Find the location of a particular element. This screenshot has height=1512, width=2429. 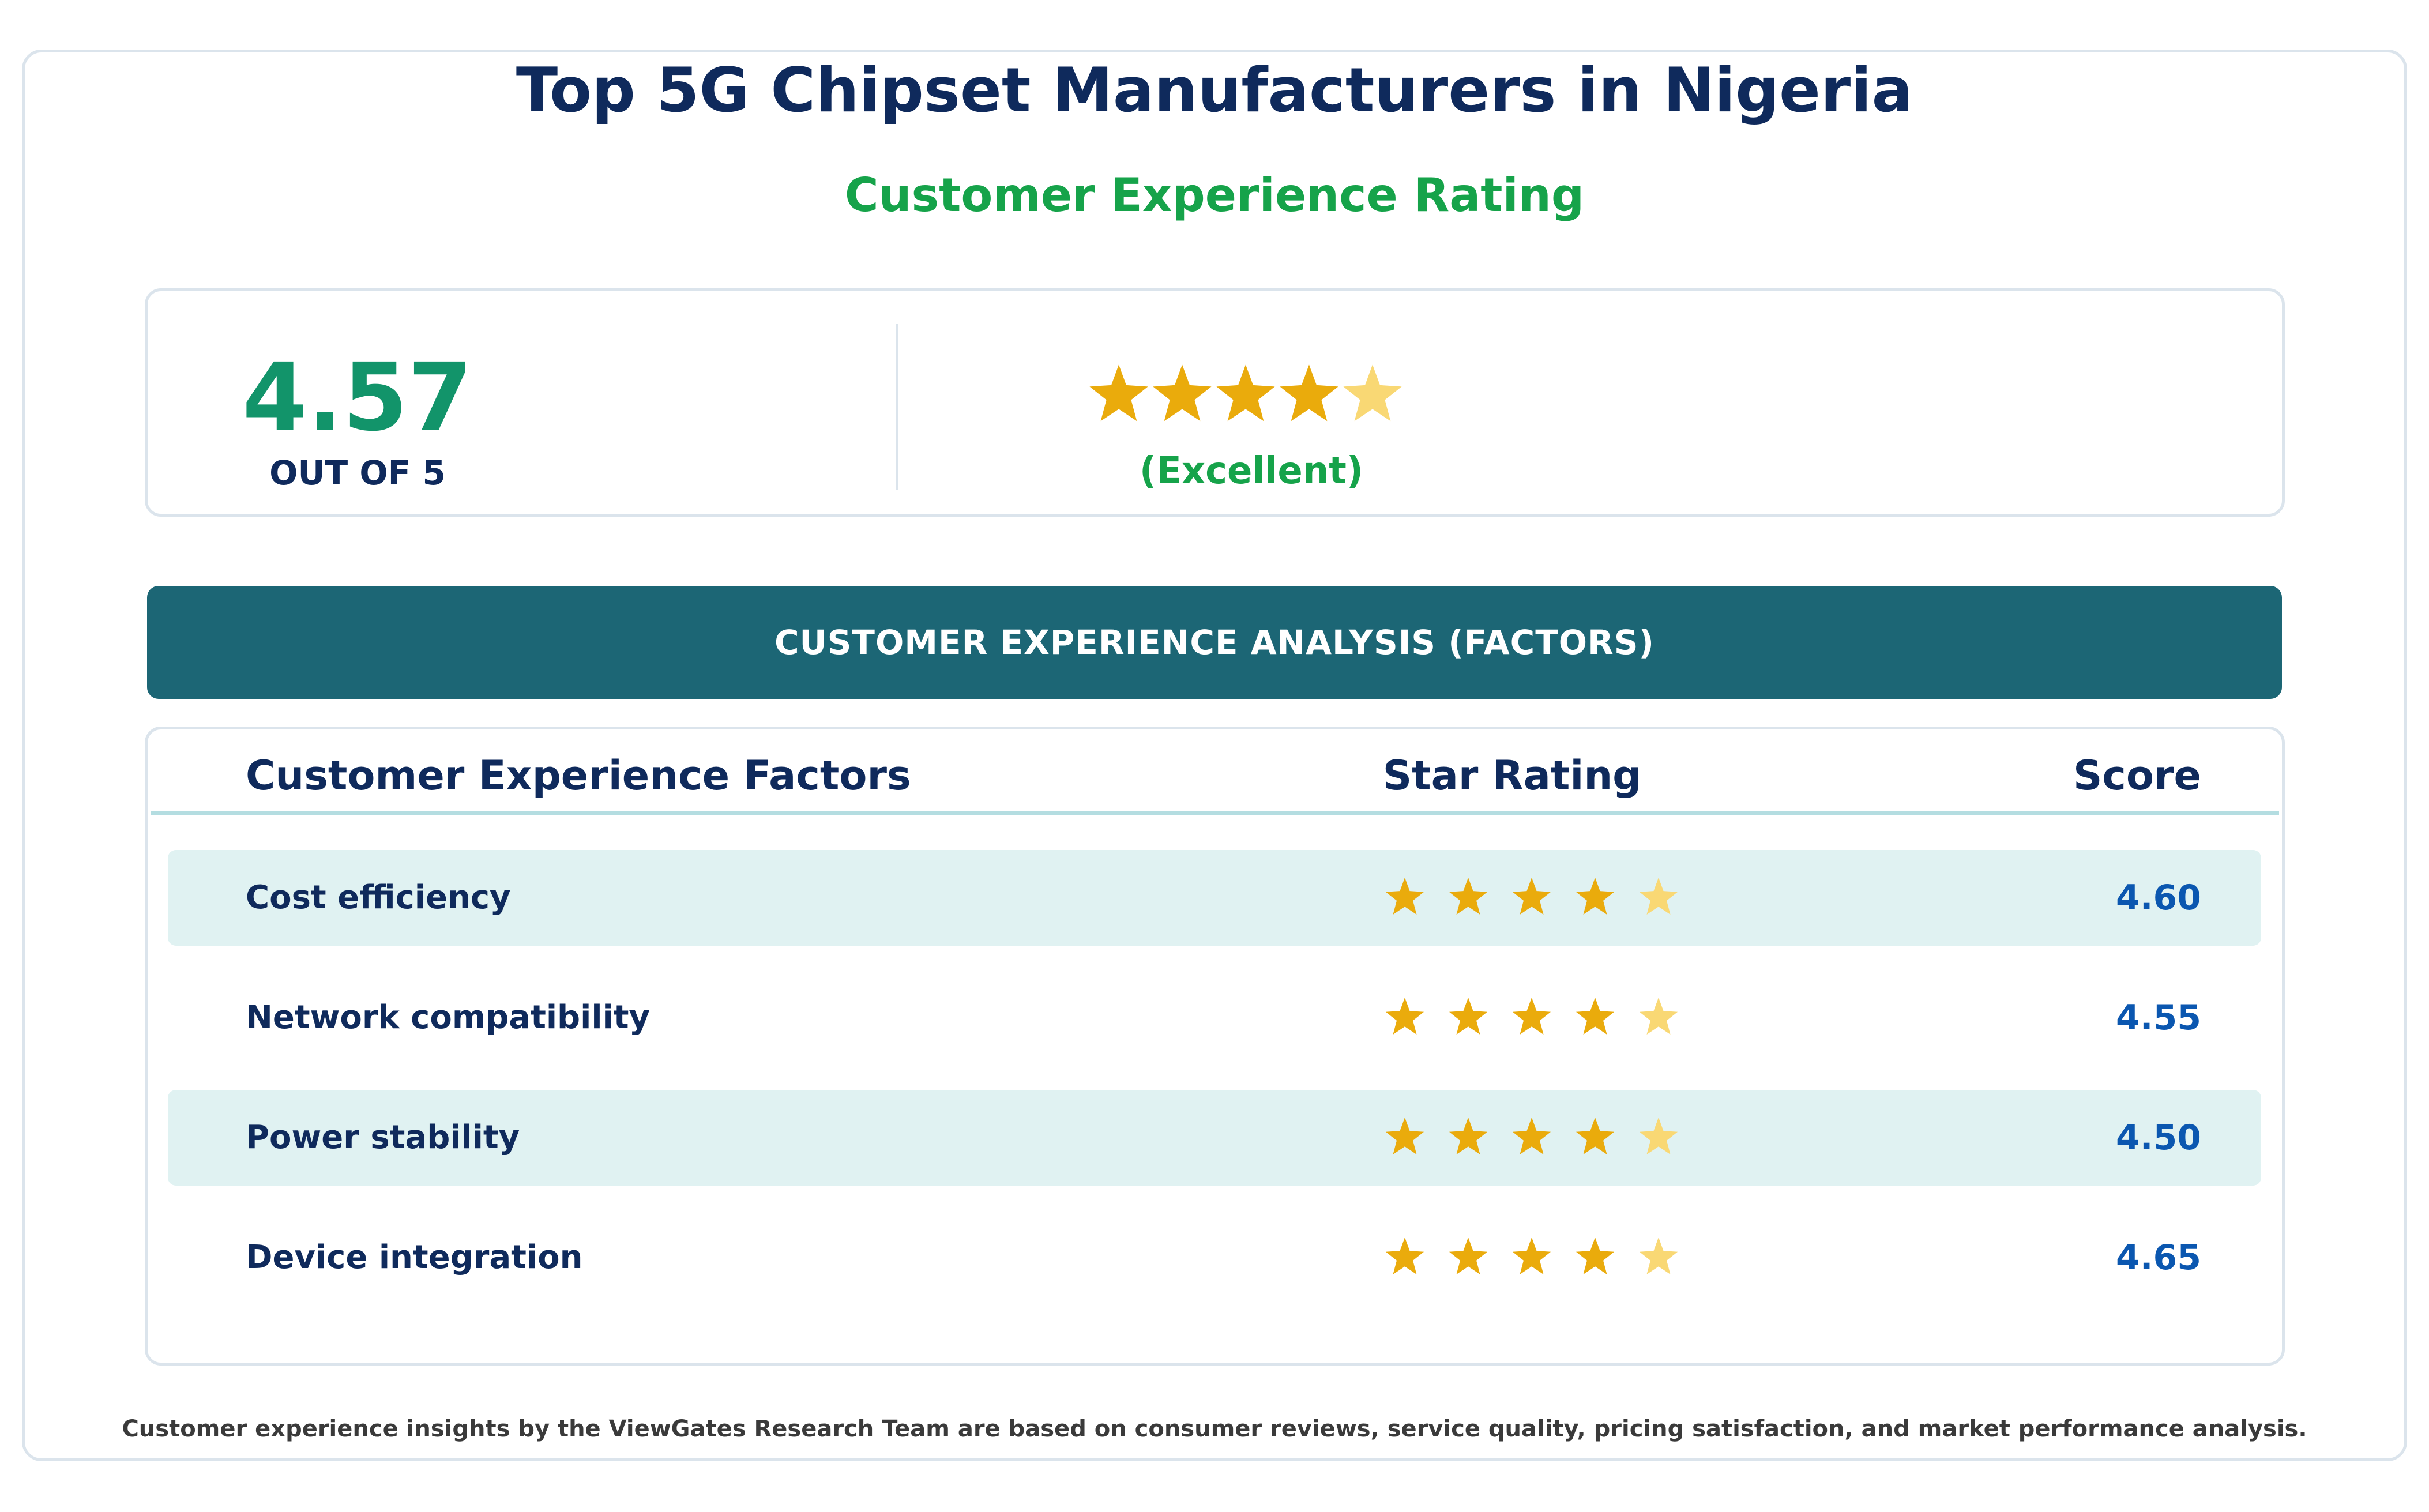

overall-star-rating is located at coordinates (1266, 400).